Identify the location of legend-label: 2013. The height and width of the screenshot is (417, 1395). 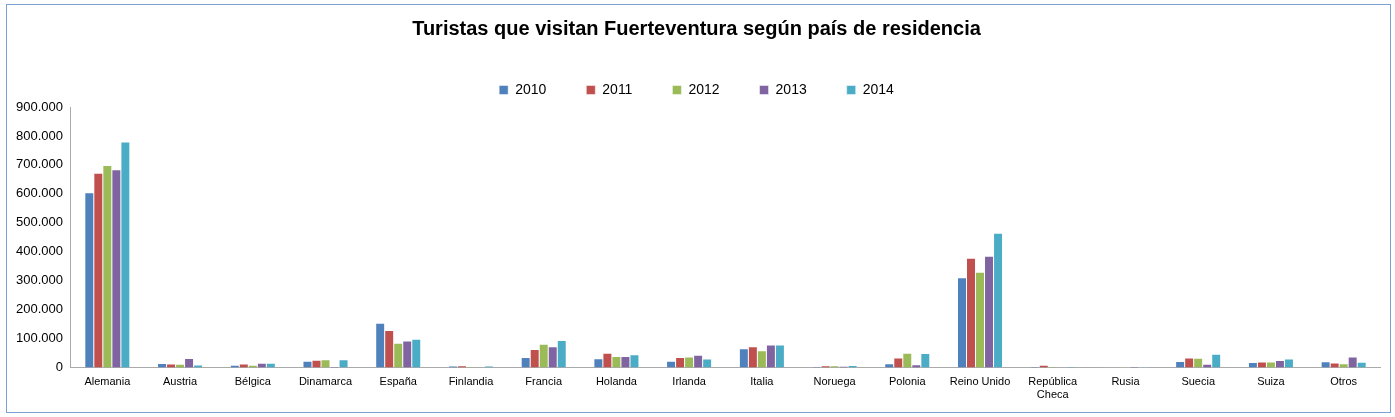
(791, 88).